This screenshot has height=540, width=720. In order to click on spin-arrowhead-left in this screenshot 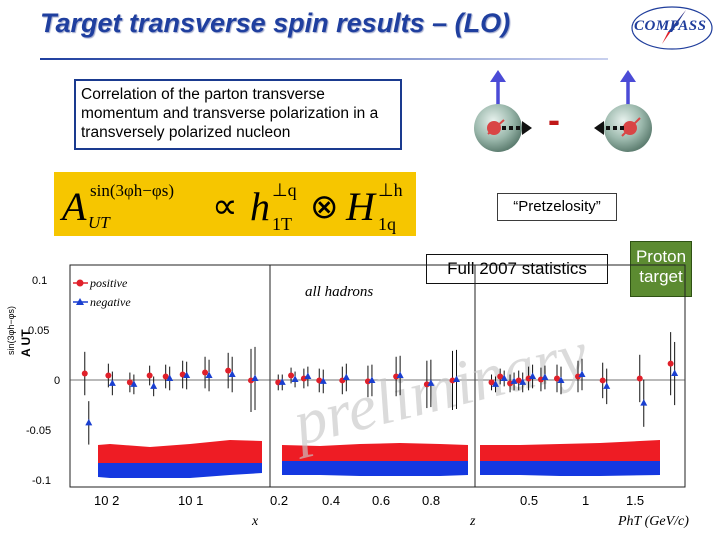, I will do `click(498, 76)`.